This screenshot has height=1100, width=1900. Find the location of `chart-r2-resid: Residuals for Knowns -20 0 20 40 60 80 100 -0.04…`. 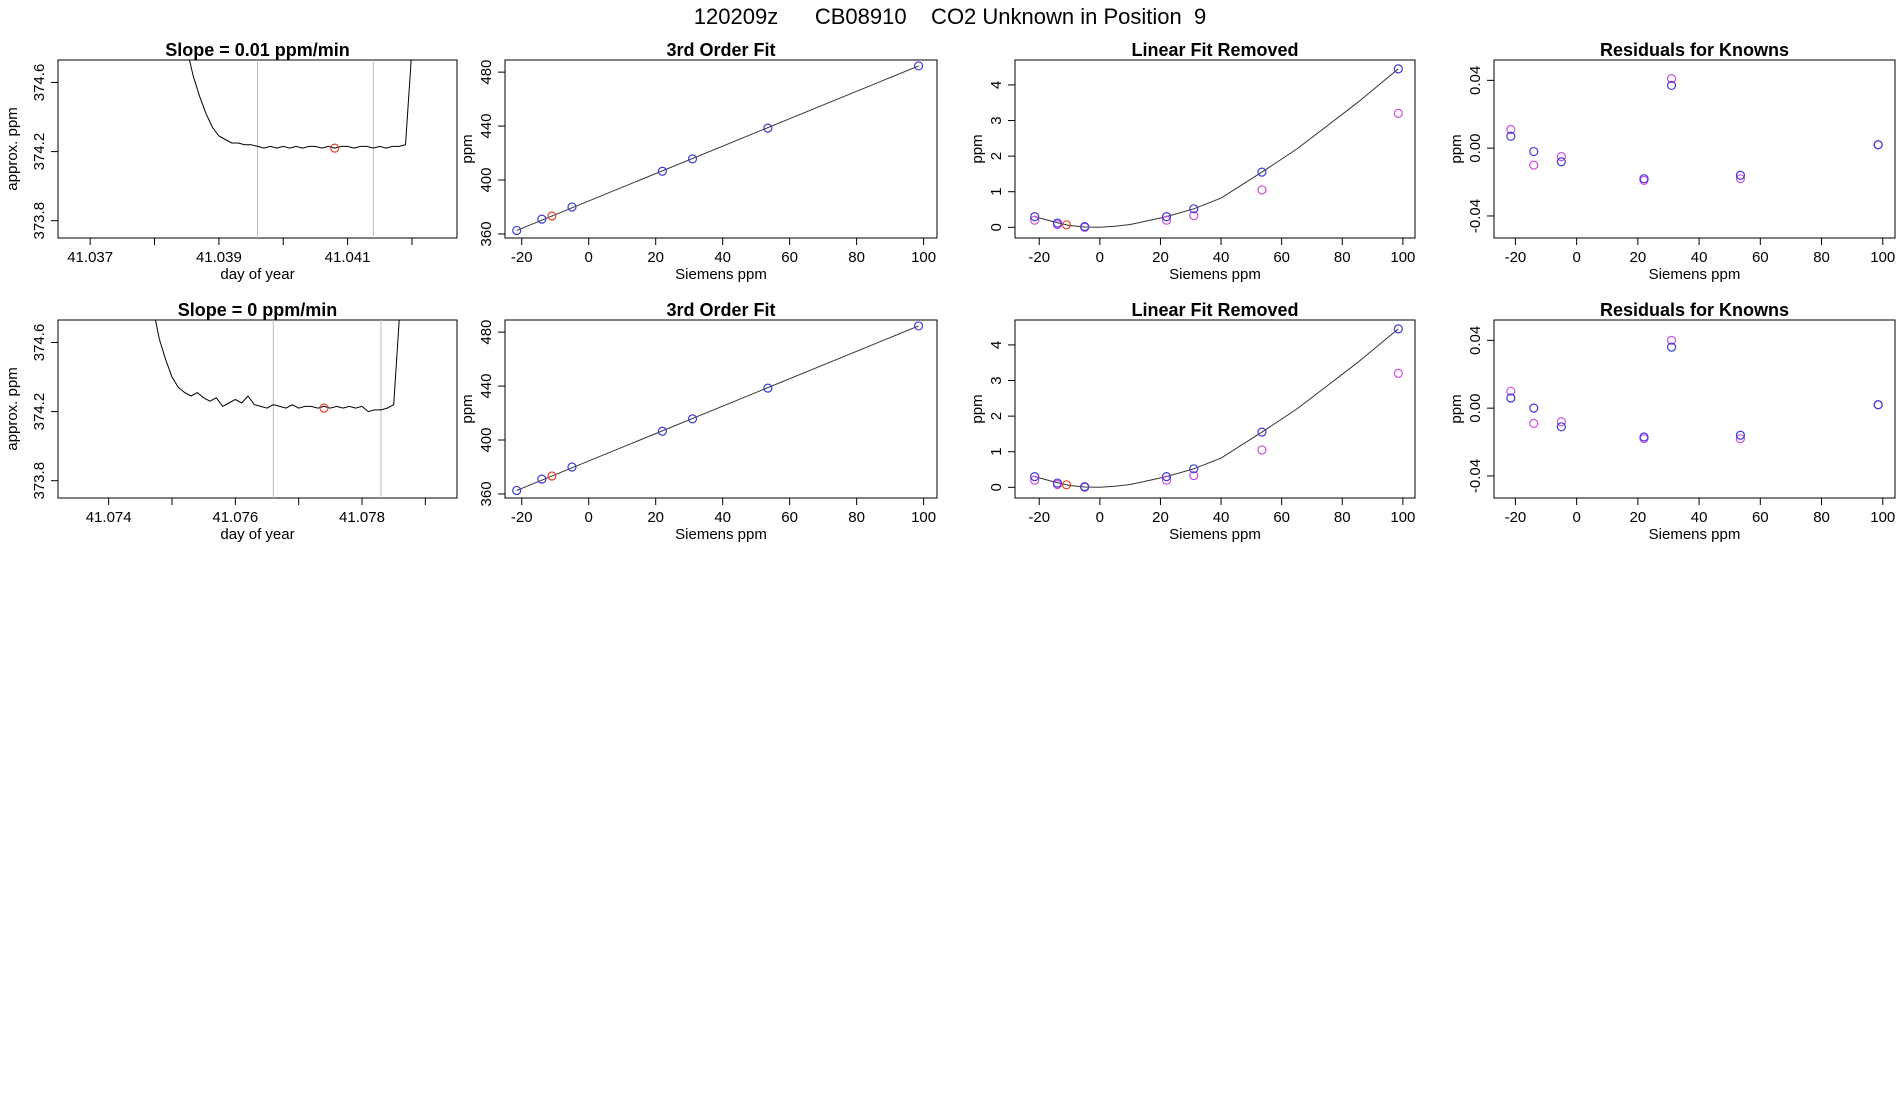

chart-r2-resid: Residuals for Knowns -20 0 20 40 60 80 100 -0.04… is located at coordinates (1672, 421).